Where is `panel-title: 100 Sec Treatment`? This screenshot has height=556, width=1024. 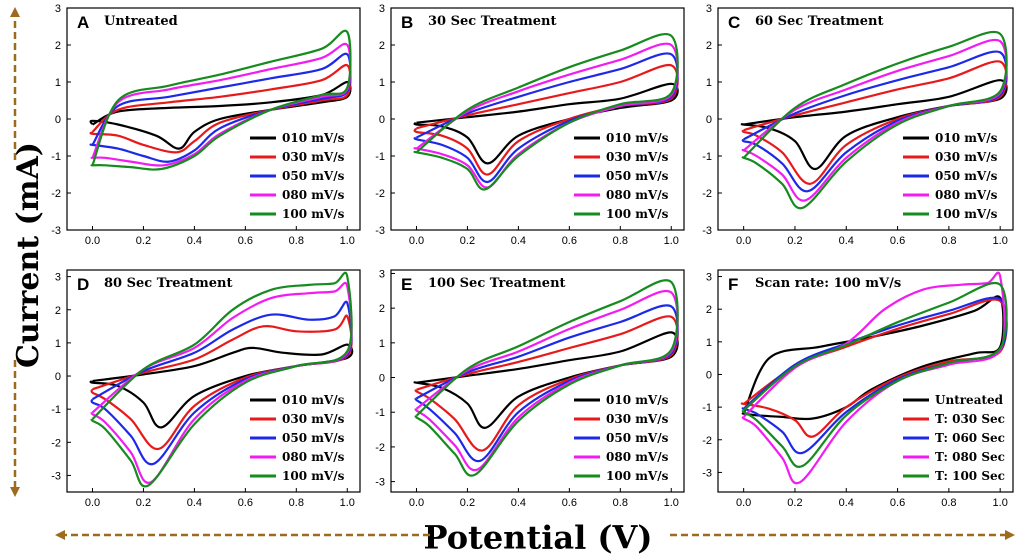 panel-title: 100 Sec Treatment is located at coordinates (497, 283).